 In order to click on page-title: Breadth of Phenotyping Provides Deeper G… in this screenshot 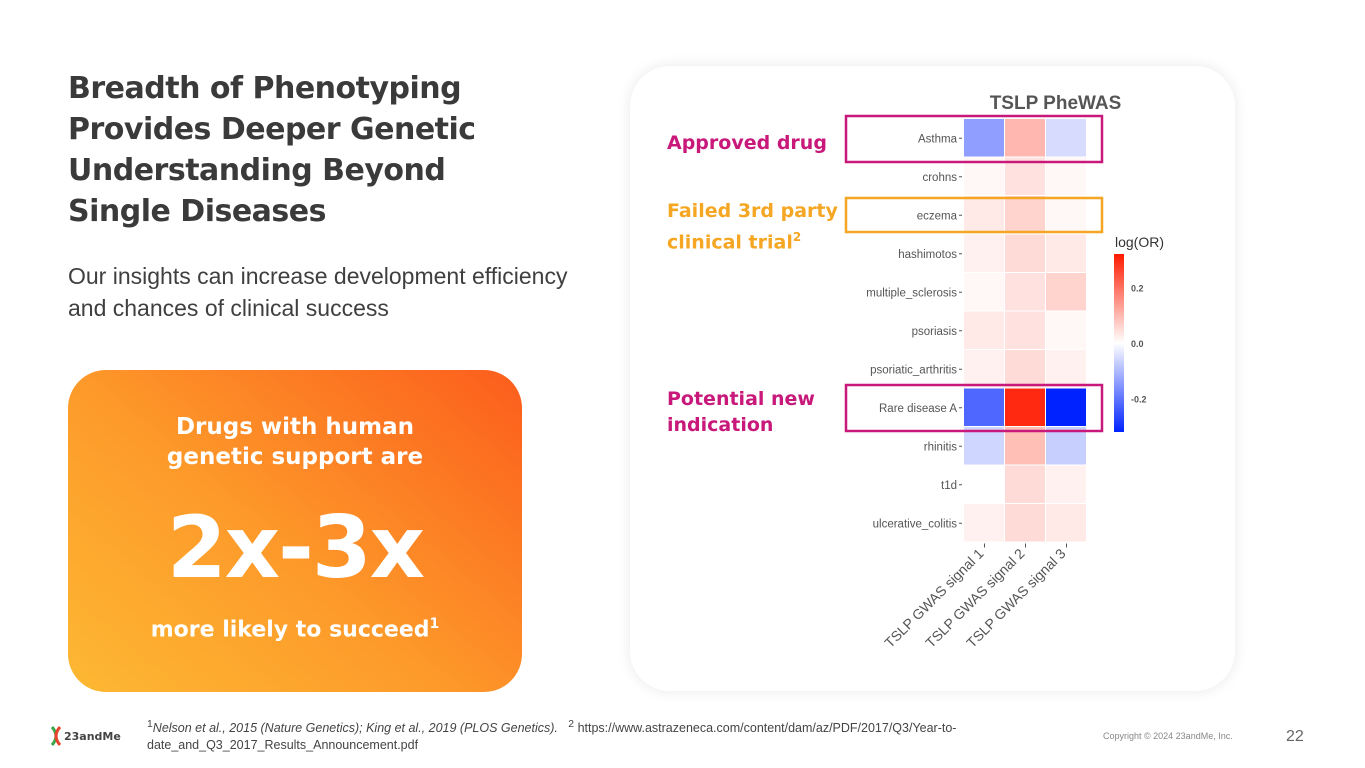, I will do `click(272, 150)`.